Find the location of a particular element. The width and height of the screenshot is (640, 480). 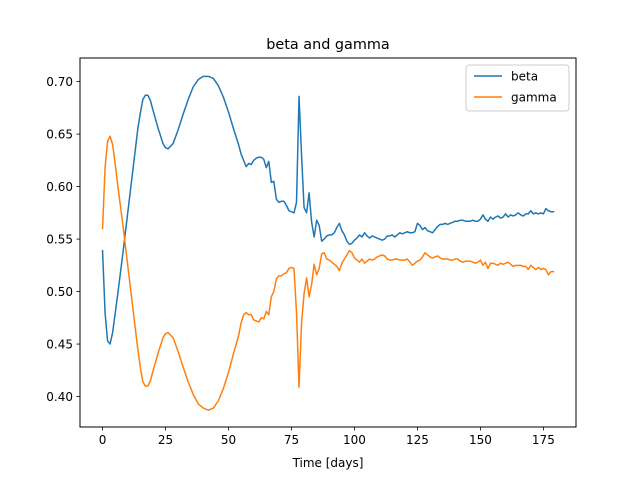

x-tick-label: 100 is located at coordinates (354, 440).